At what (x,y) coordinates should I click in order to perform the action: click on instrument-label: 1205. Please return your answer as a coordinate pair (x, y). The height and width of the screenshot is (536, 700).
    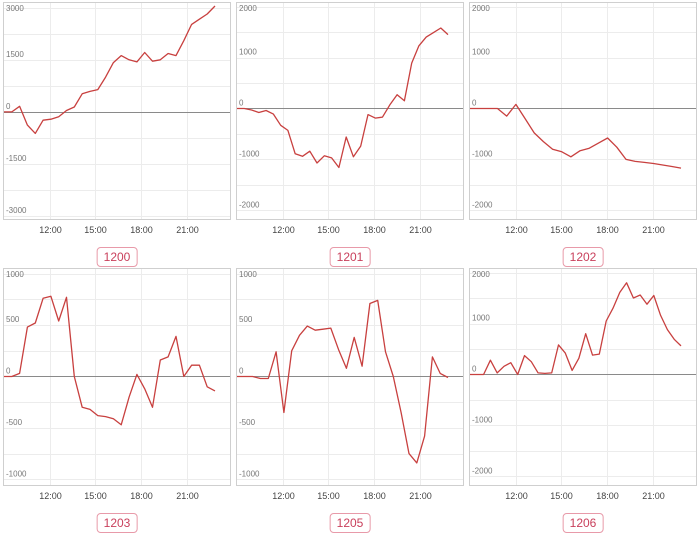
    Looking at the image, I should click on (350, 523).